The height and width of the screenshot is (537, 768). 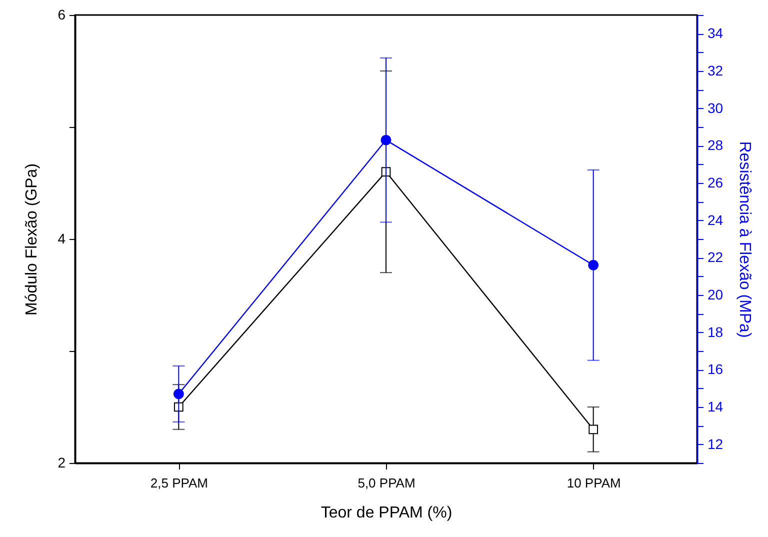 What do you see at coordinates (716, 108) in the screenshot?
I see `y2-tick-label: 30` at bounding box center [716, 108].